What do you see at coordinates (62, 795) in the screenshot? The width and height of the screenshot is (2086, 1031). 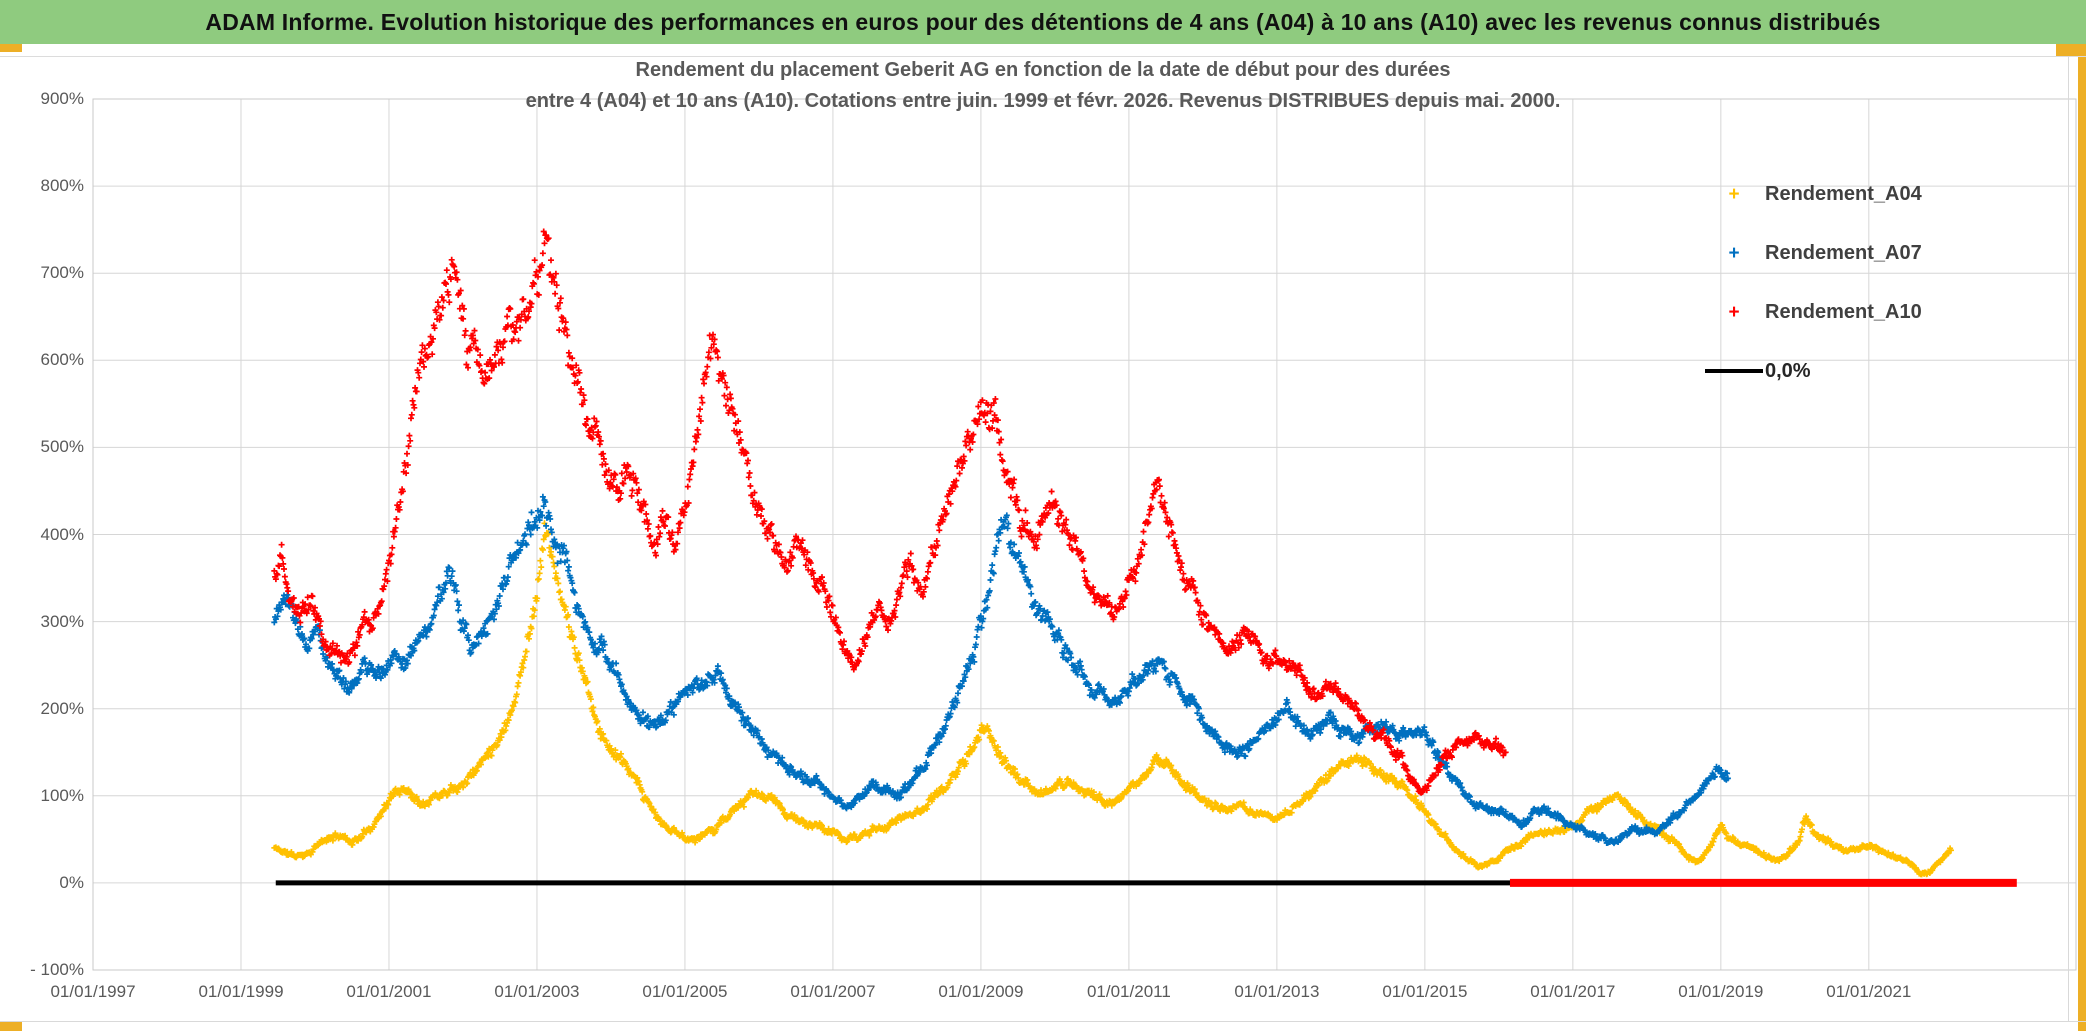 I see `y-axis-tick-label: 100%` at bounding box center [62, 795].